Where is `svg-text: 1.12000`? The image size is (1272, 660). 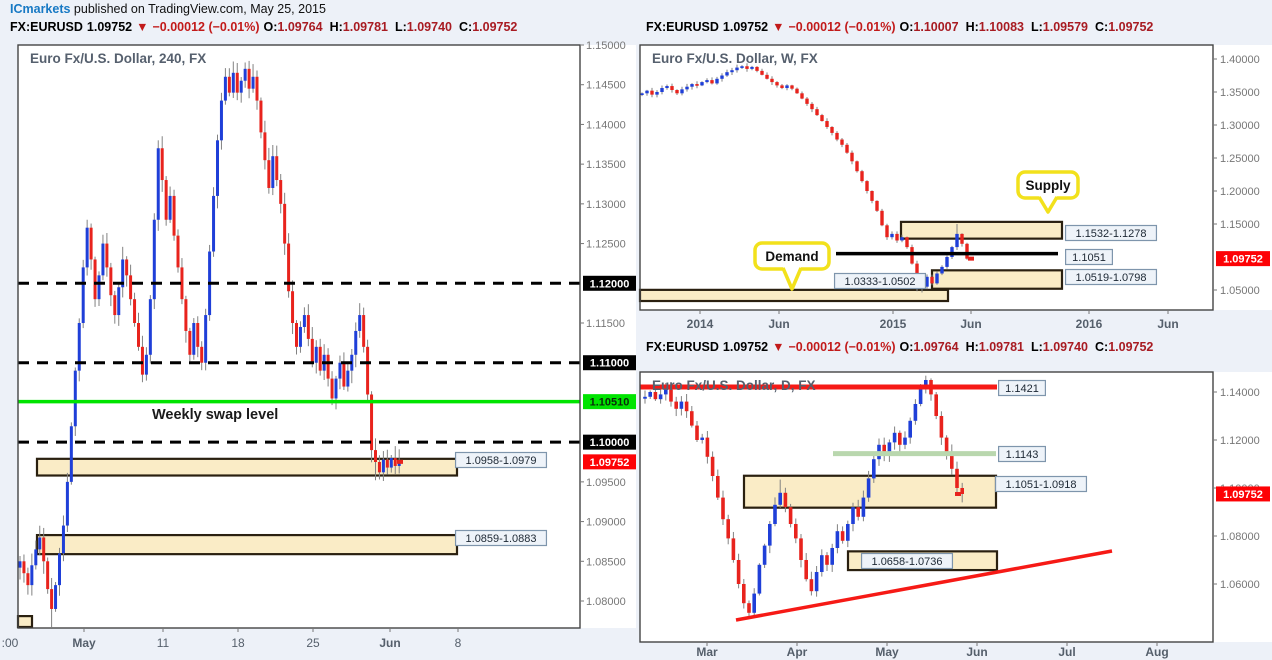 svg-text: 1.12000 is located at coordinates (610, 284).